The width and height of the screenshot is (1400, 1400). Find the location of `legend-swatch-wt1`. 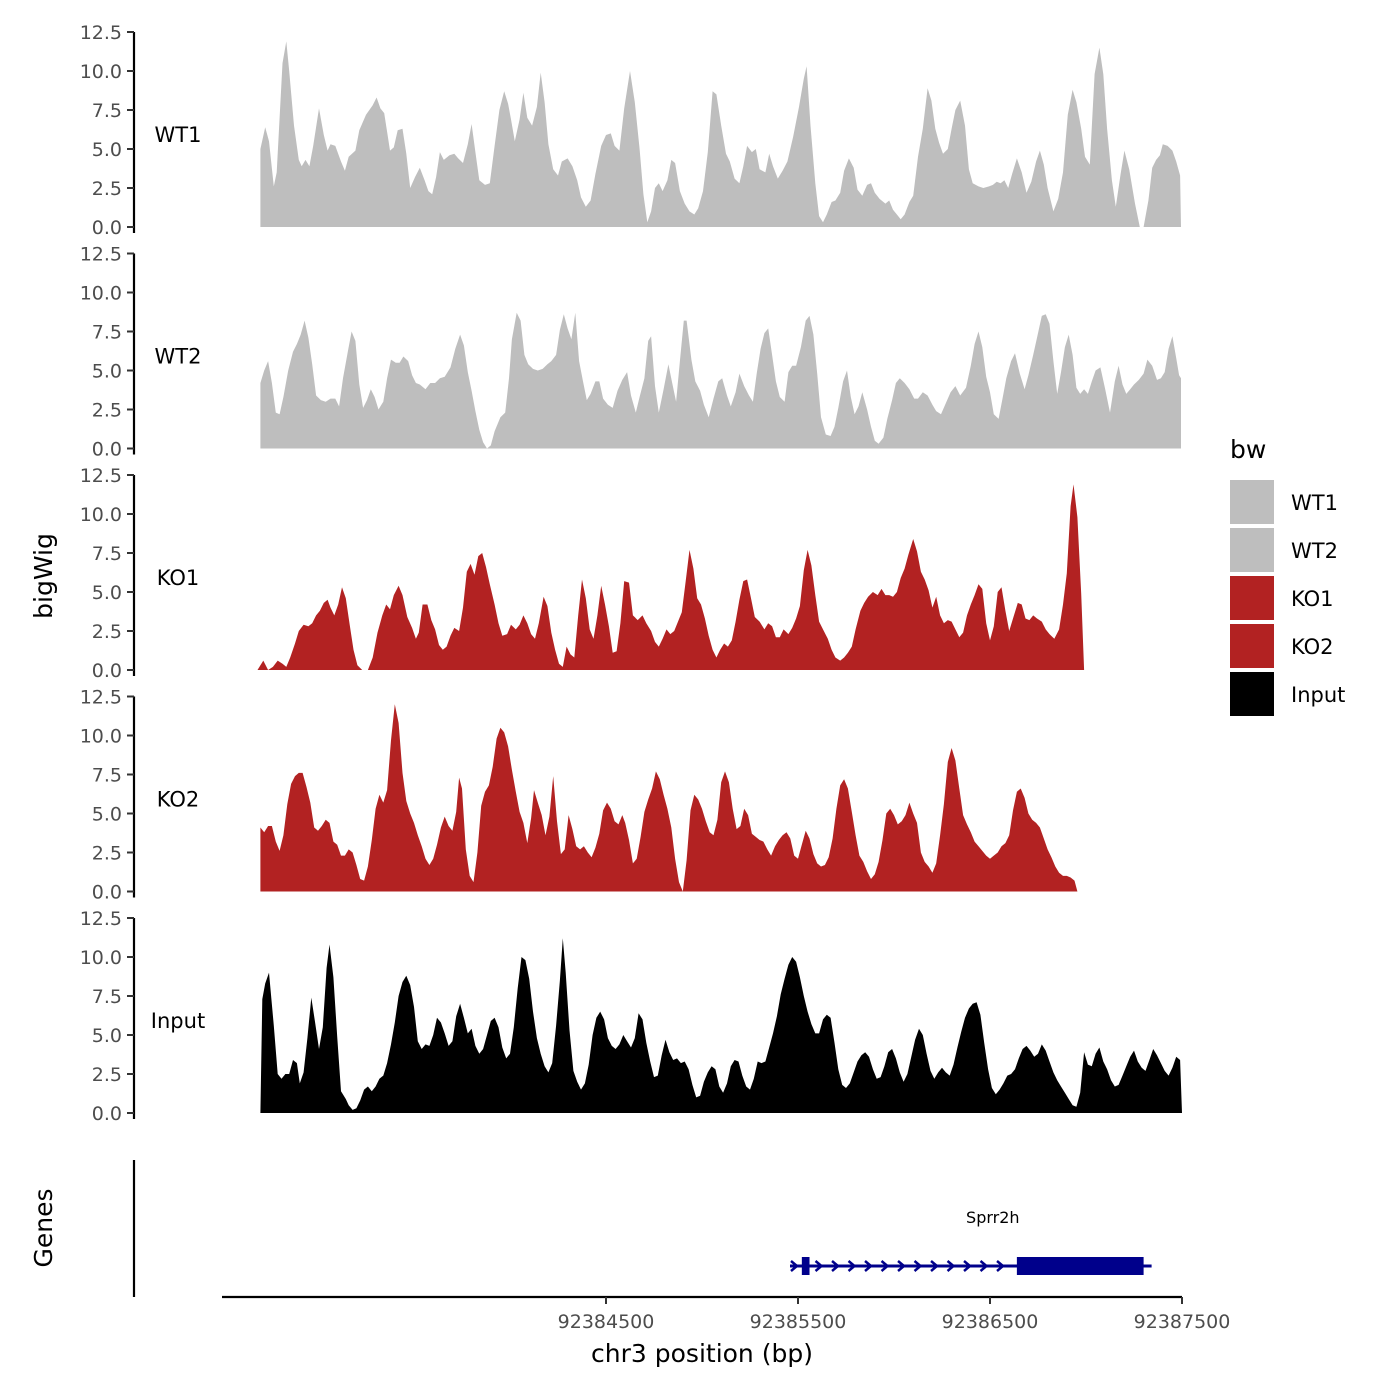

legend-swatch-wt1 is located at coordinates (1252, 502).